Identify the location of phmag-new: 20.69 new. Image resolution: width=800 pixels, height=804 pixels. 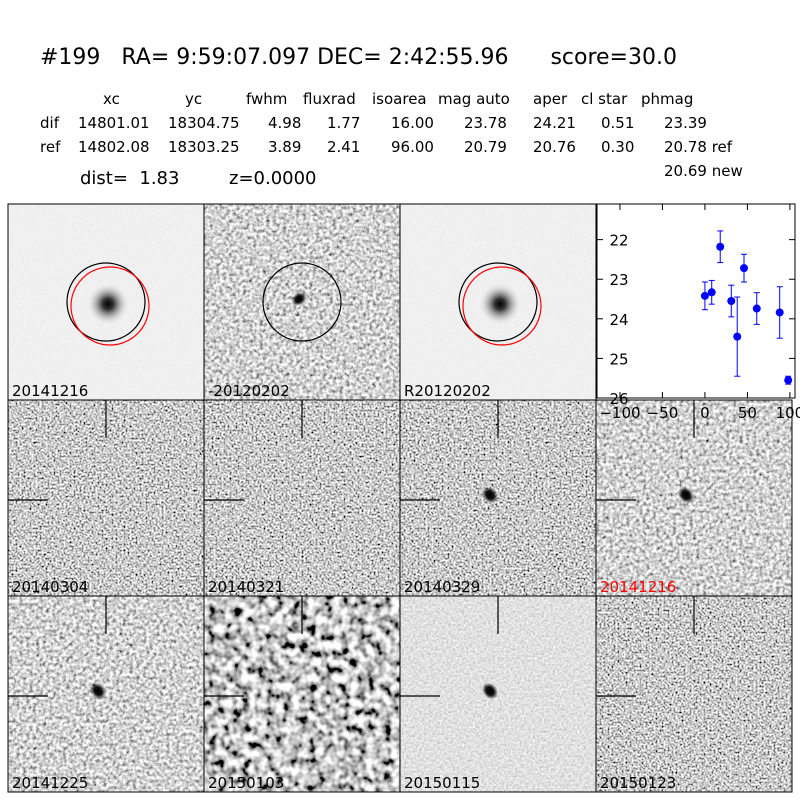
(703, 171).